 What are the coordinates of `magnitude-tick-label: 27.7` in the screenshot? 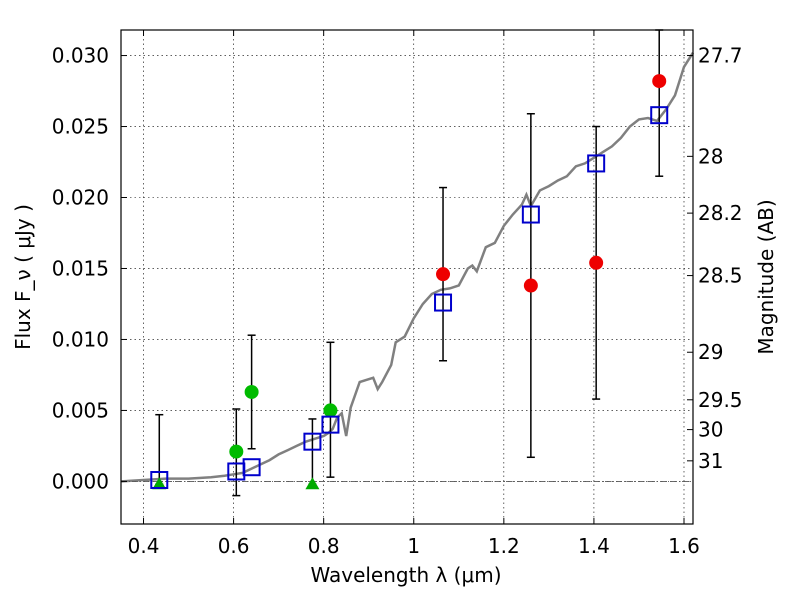 It's located at (720, 56).